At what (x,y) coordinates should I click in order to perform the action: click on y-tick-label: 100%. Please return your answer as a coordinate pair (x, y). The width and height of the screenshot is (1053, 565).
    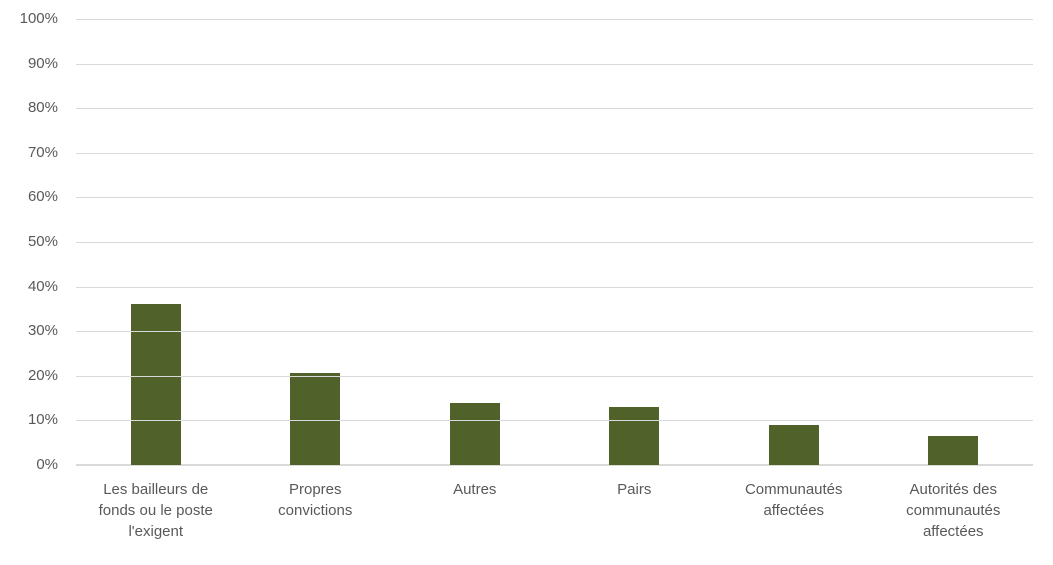
    Looking at the image, I should click on (38, 18).